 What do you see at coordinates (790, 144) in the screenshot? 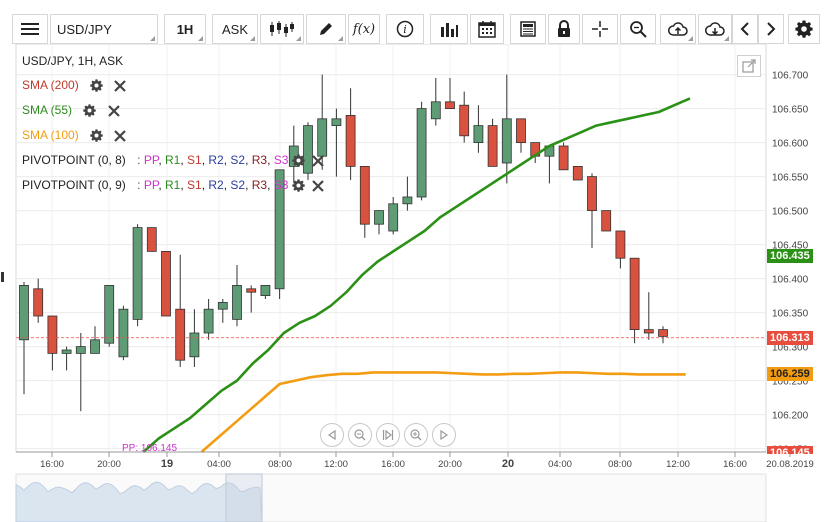
I see `y-tick-label: 106.600` at bounding box center [790, 144].